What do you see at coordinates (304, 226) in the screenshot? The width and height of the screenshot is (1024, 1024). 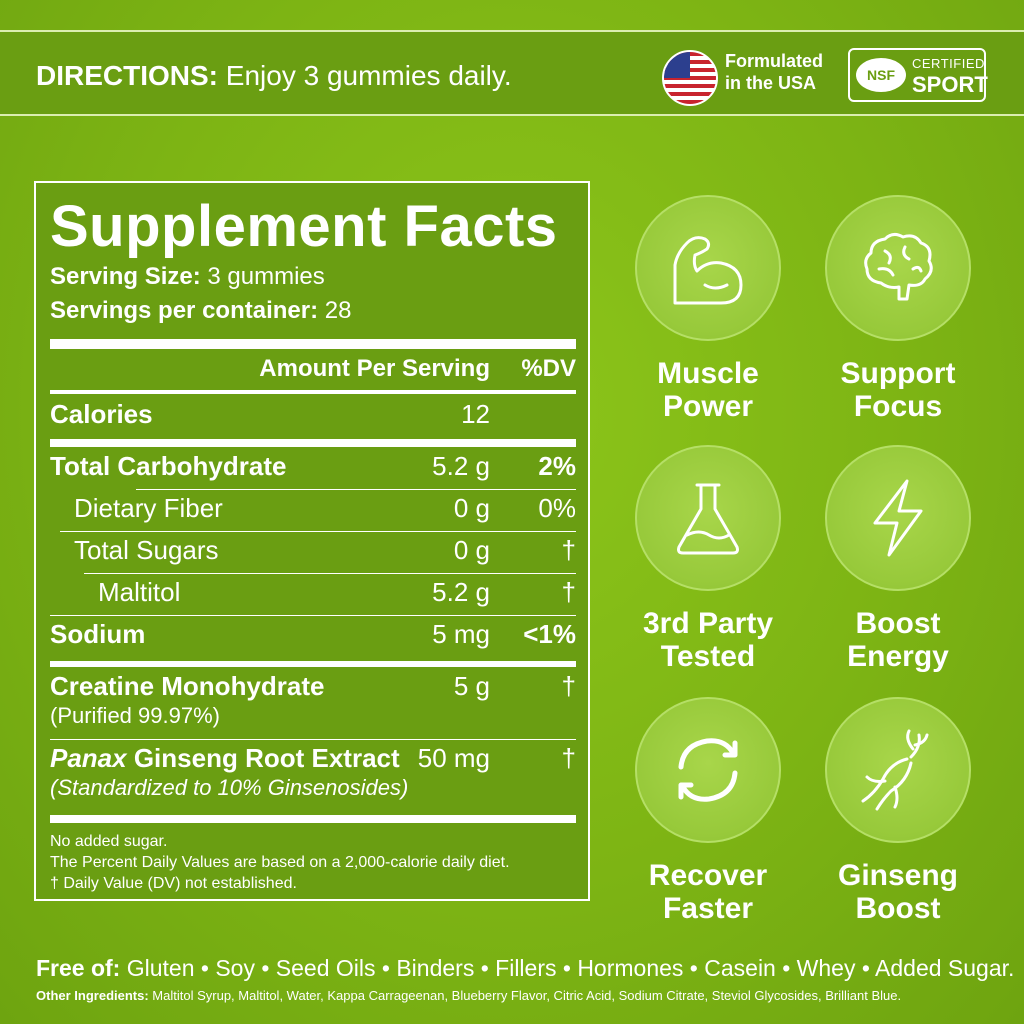 I see `supplement-facts-title: Supplement Facts` at bounding box center [304, 226].